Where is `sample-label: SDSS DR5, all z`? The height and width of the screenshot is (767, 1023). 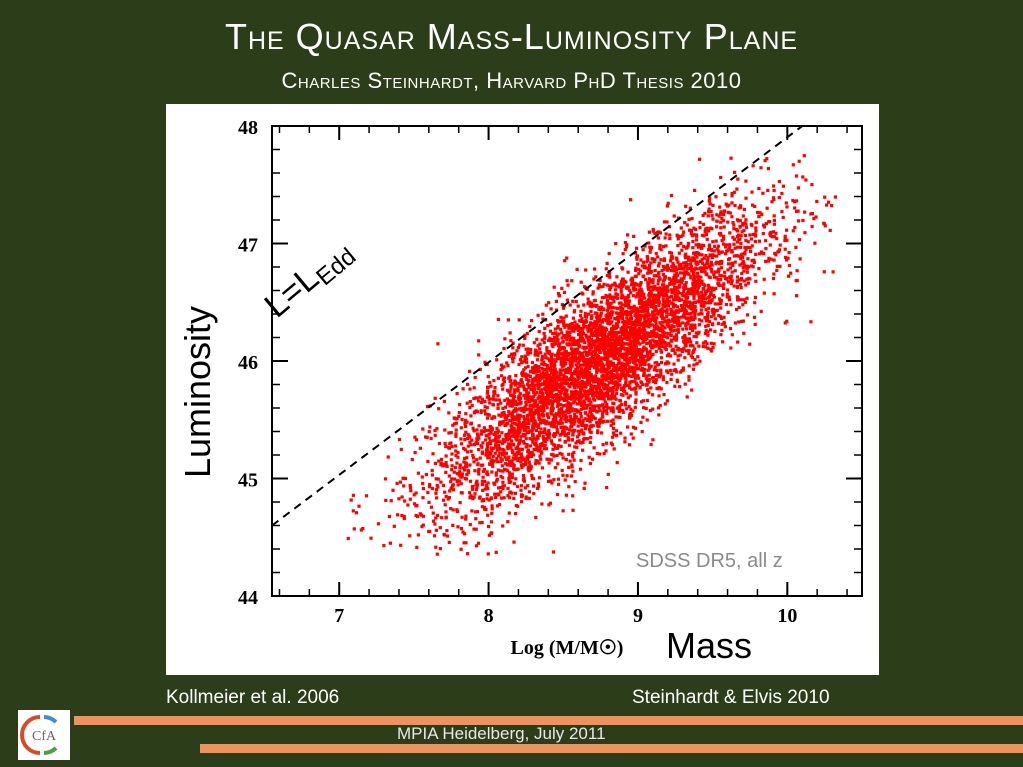 sample-label: SDSS DR5, all z is located at coordinates (709, 561).